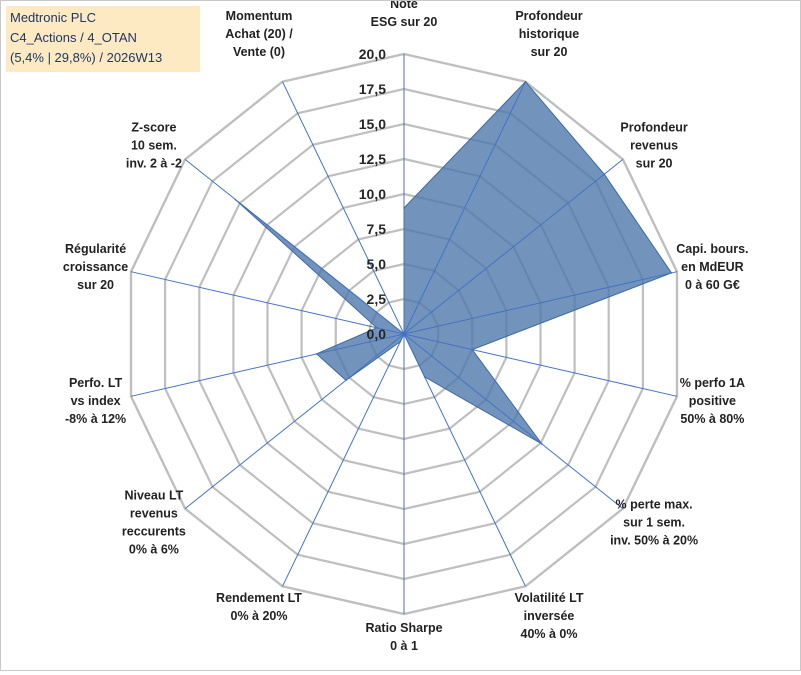  Describe the element at coordinates (372, 89) in the screenshot. I see `tick-label: 17,5` at that location.